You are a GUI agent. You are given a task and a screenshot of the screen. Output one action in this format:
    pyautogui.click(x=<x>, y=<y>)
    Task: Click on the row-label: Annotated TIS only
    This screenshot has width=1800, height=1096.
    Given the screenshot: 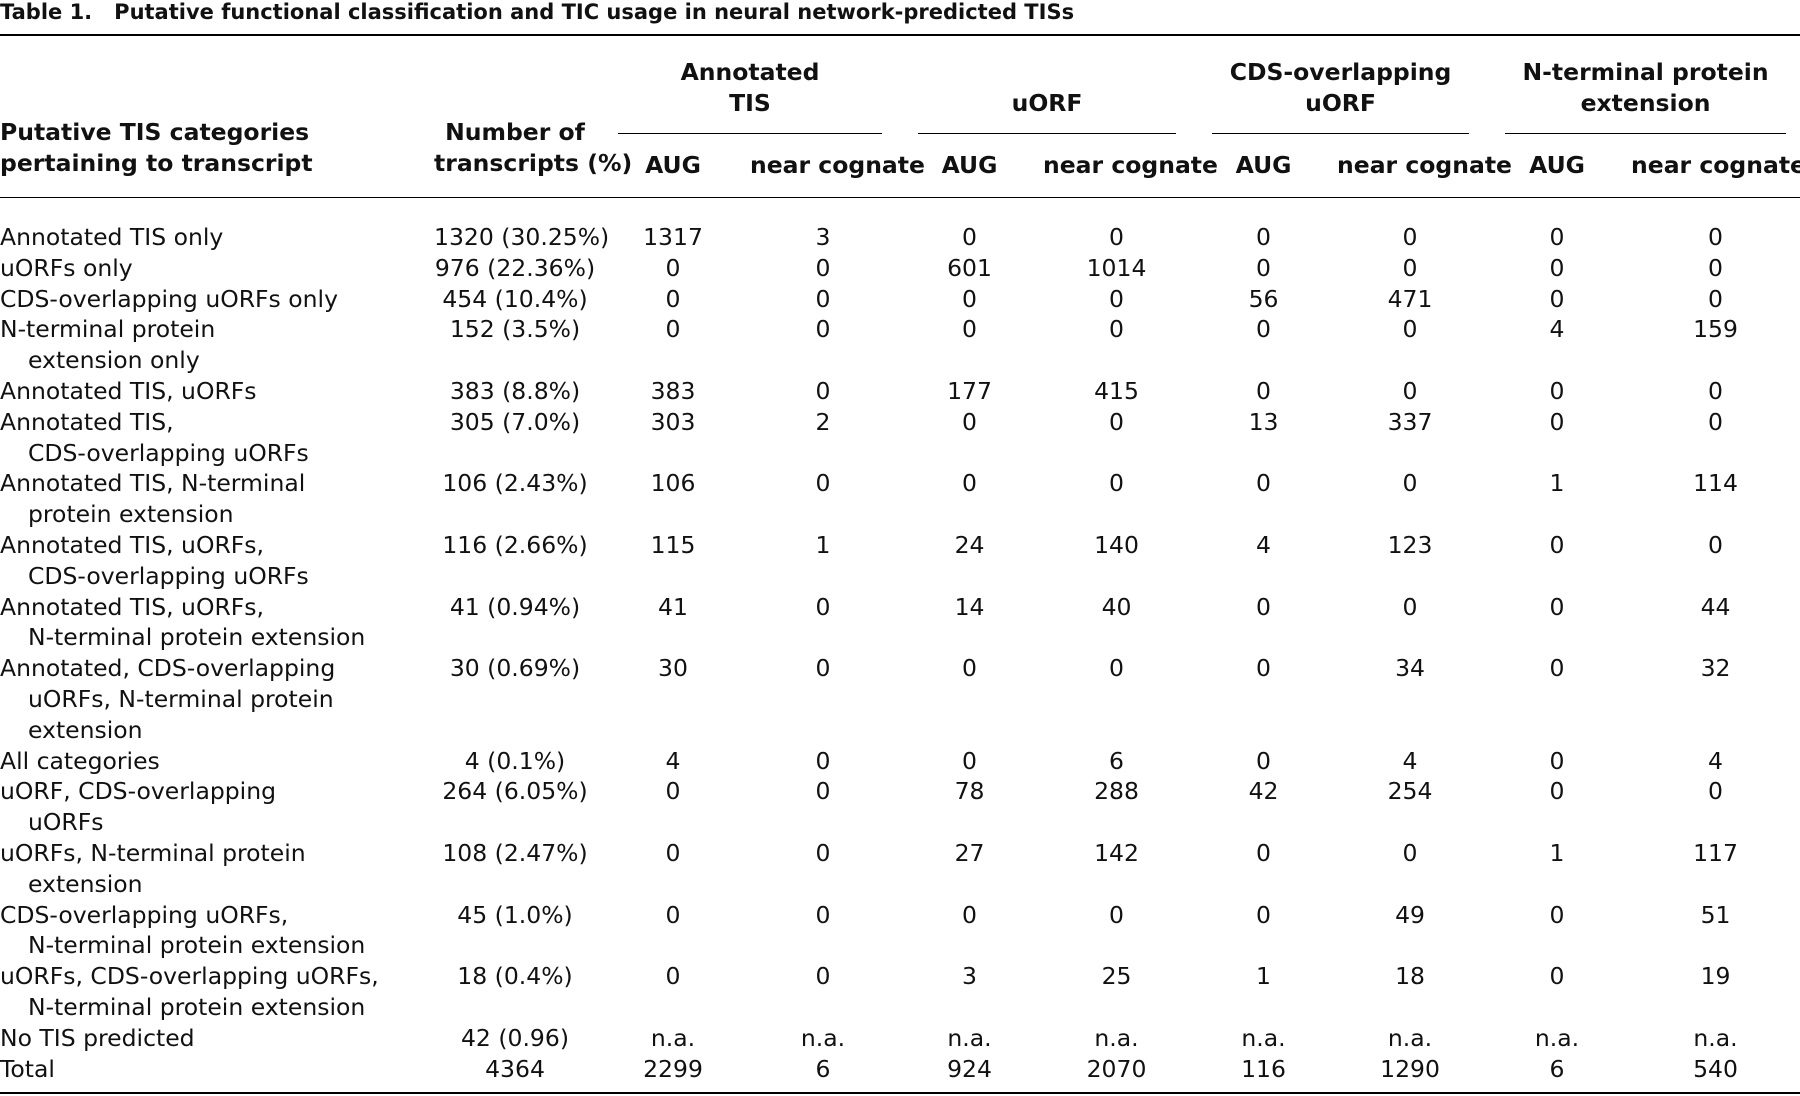 What is the action you would take?
    pyautogui.click(x=217, y=225)
    